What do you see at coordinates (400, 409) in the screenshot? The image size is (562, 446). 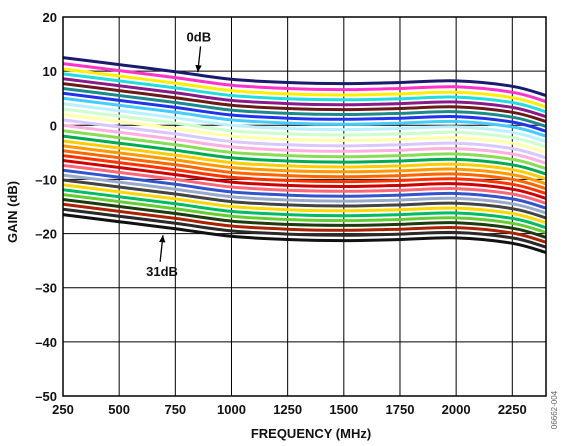 I see `x-tick-label: 1750` at bounding box center [400, 409].